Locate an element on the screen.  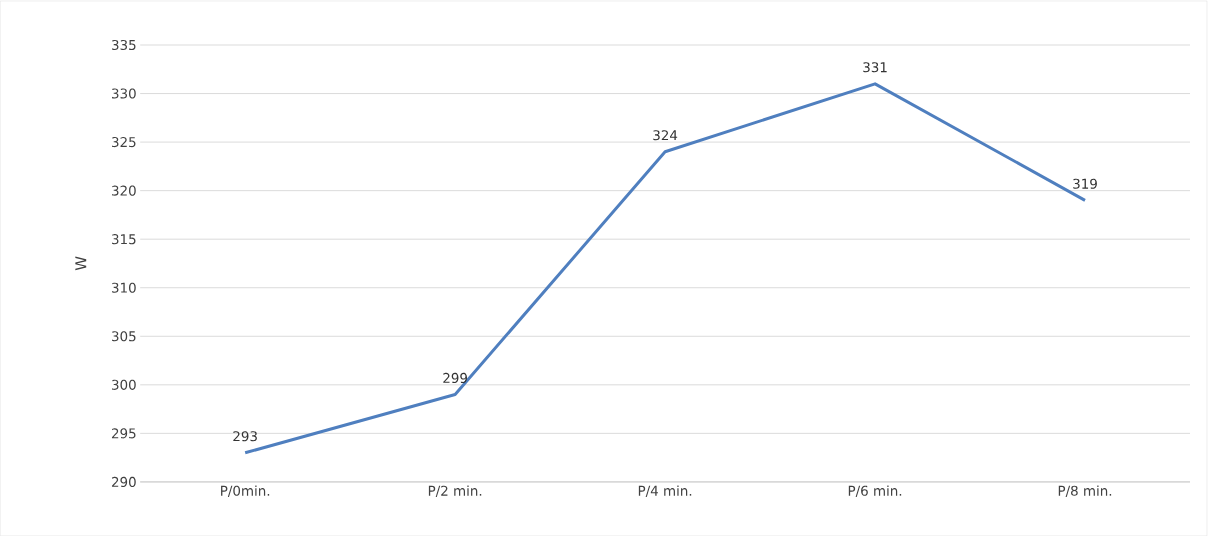
data-label: 293 is located at coordinates (245, 436).